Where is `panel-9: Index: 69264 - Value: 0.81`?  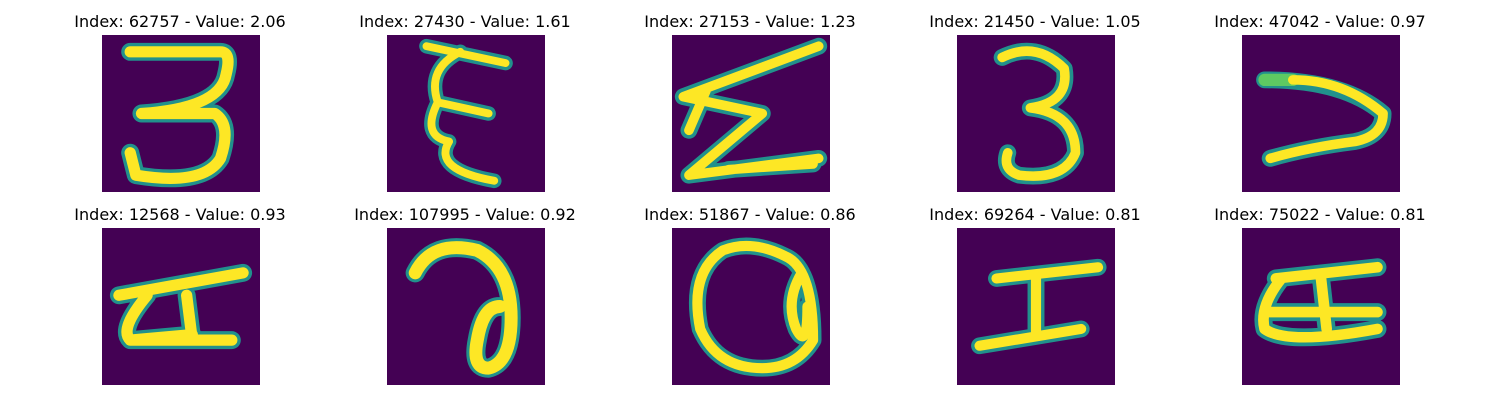 panel-9: Index: 69264 - Value: 0.81 is located at coordinates (1035, 295).